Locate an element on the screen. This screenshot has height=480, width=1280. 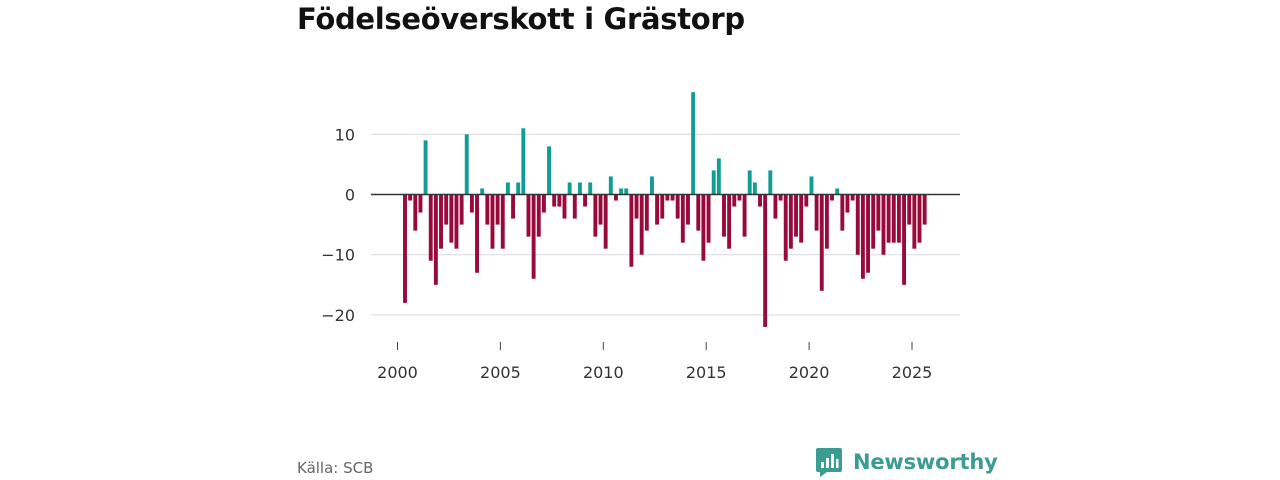
brand-logo: Newsworthy is located at coordinates (906, 462).